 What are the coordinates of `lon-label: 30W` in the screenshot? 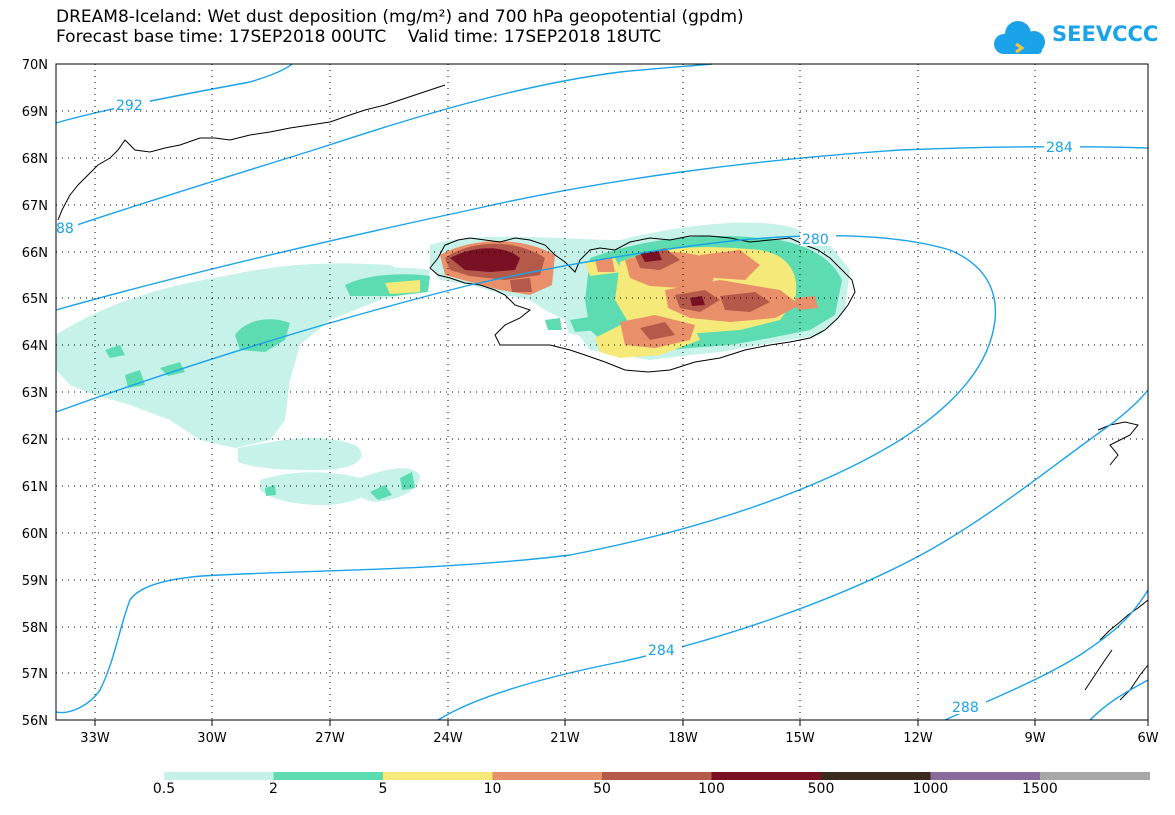 It's located at (212, 738).